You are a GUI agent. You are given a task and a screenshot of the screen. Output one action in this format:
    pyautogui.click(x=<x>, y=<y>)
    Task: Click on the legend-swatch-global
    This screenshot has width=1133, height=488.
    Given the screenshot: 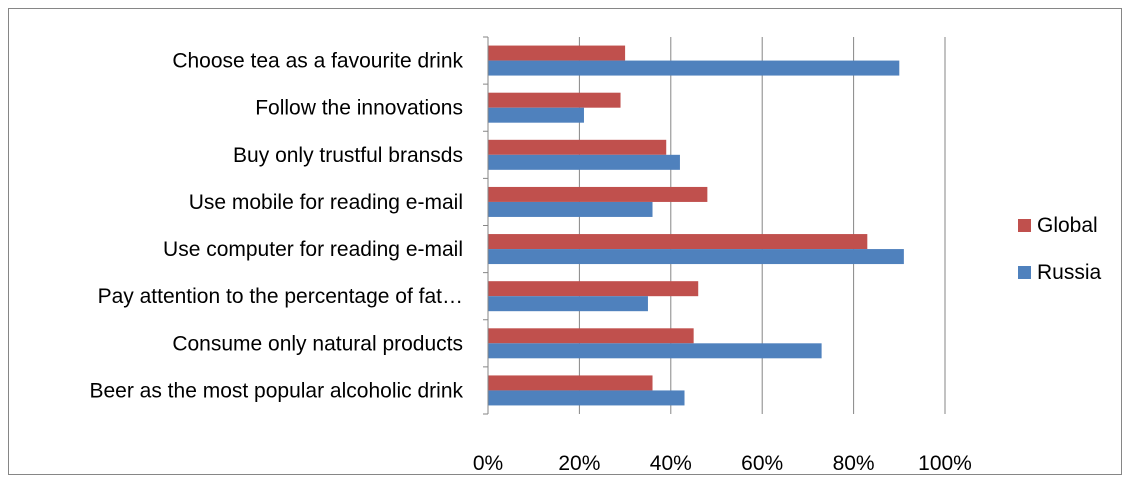 What is the action you would take?
    pyautogui.click(x=1024, y=225)
    